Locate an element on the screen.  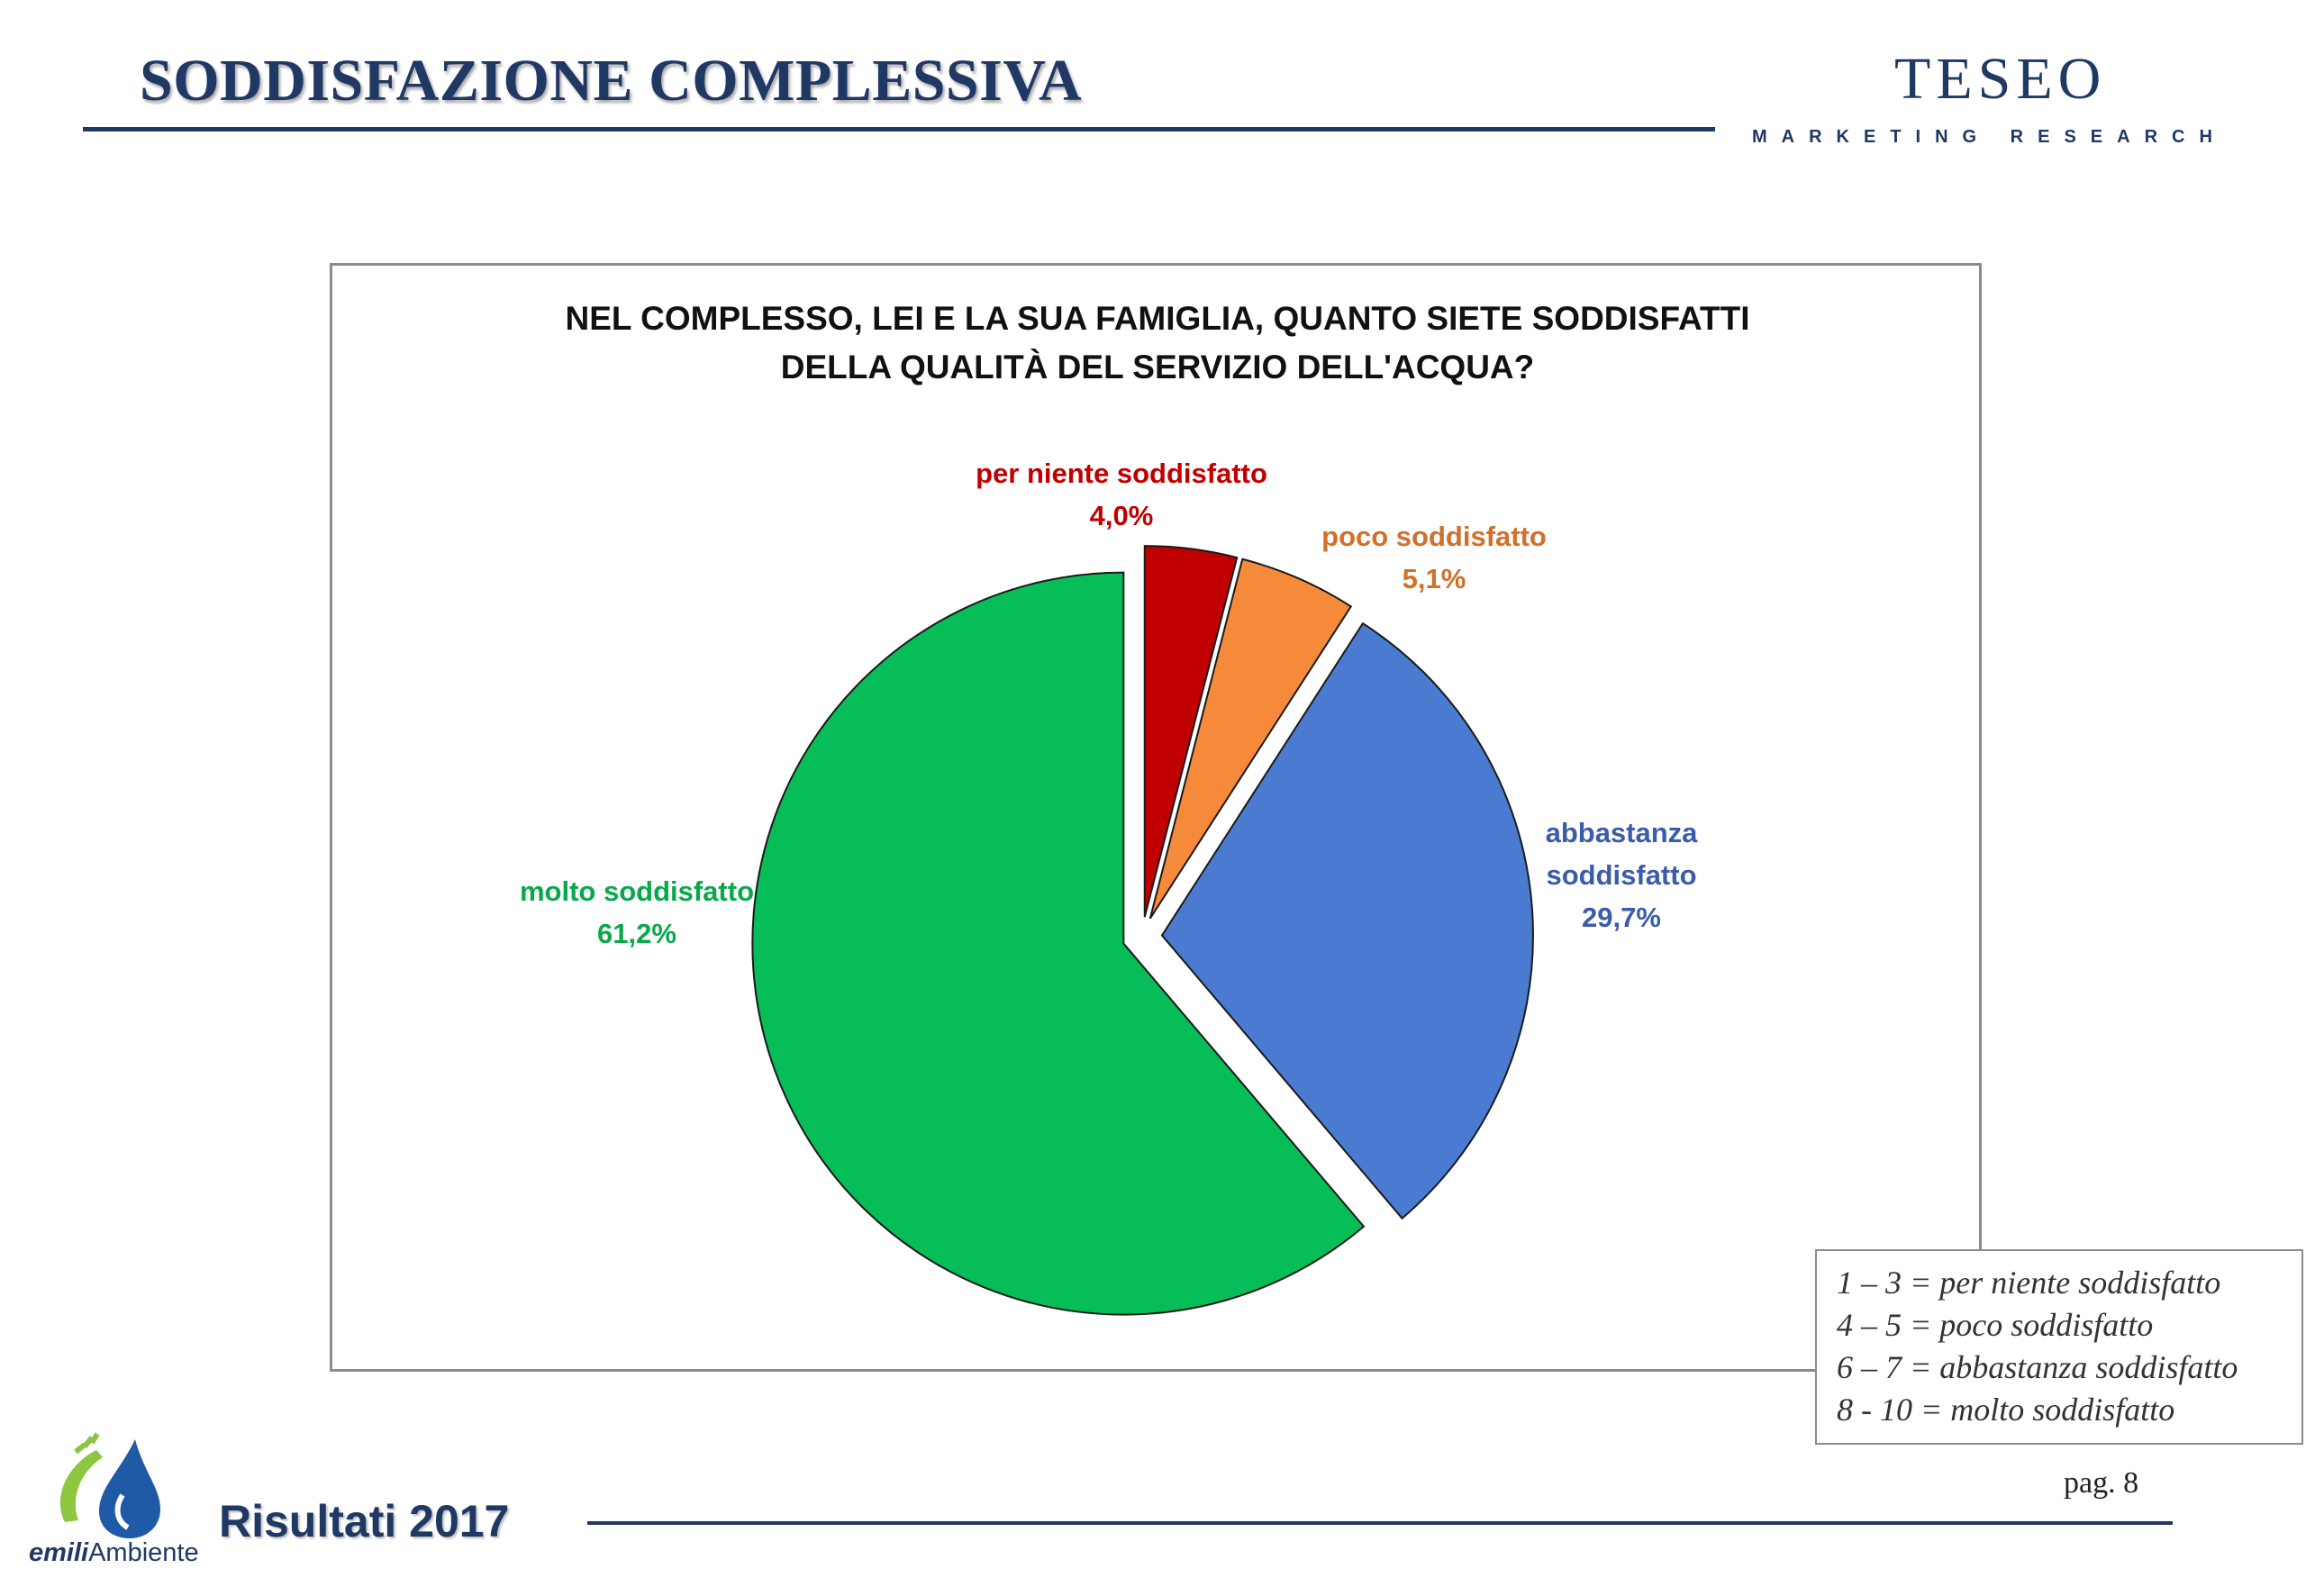
legend-line: 1 – 3 = per niente soddisfatto is located at coordinates (2029, 1283).